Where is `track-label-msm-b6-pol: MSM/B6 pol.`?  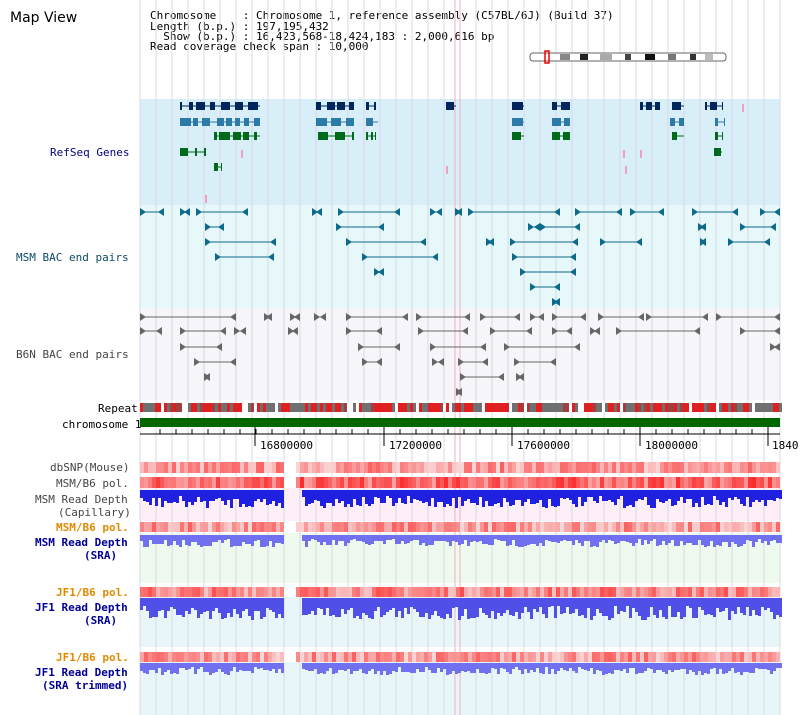 track-label-msm-b6-pol: MSM/B6 pol. is located at coordinates (92, 483).